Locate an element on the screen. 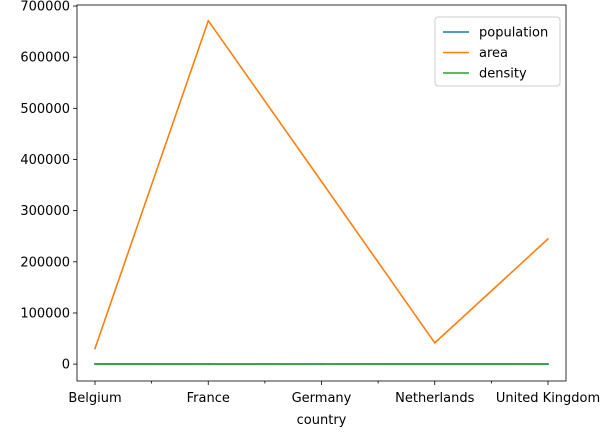 The height and width of the screenshot is (440, 612). x-tick-label: France is located at coordinates (208, 398).